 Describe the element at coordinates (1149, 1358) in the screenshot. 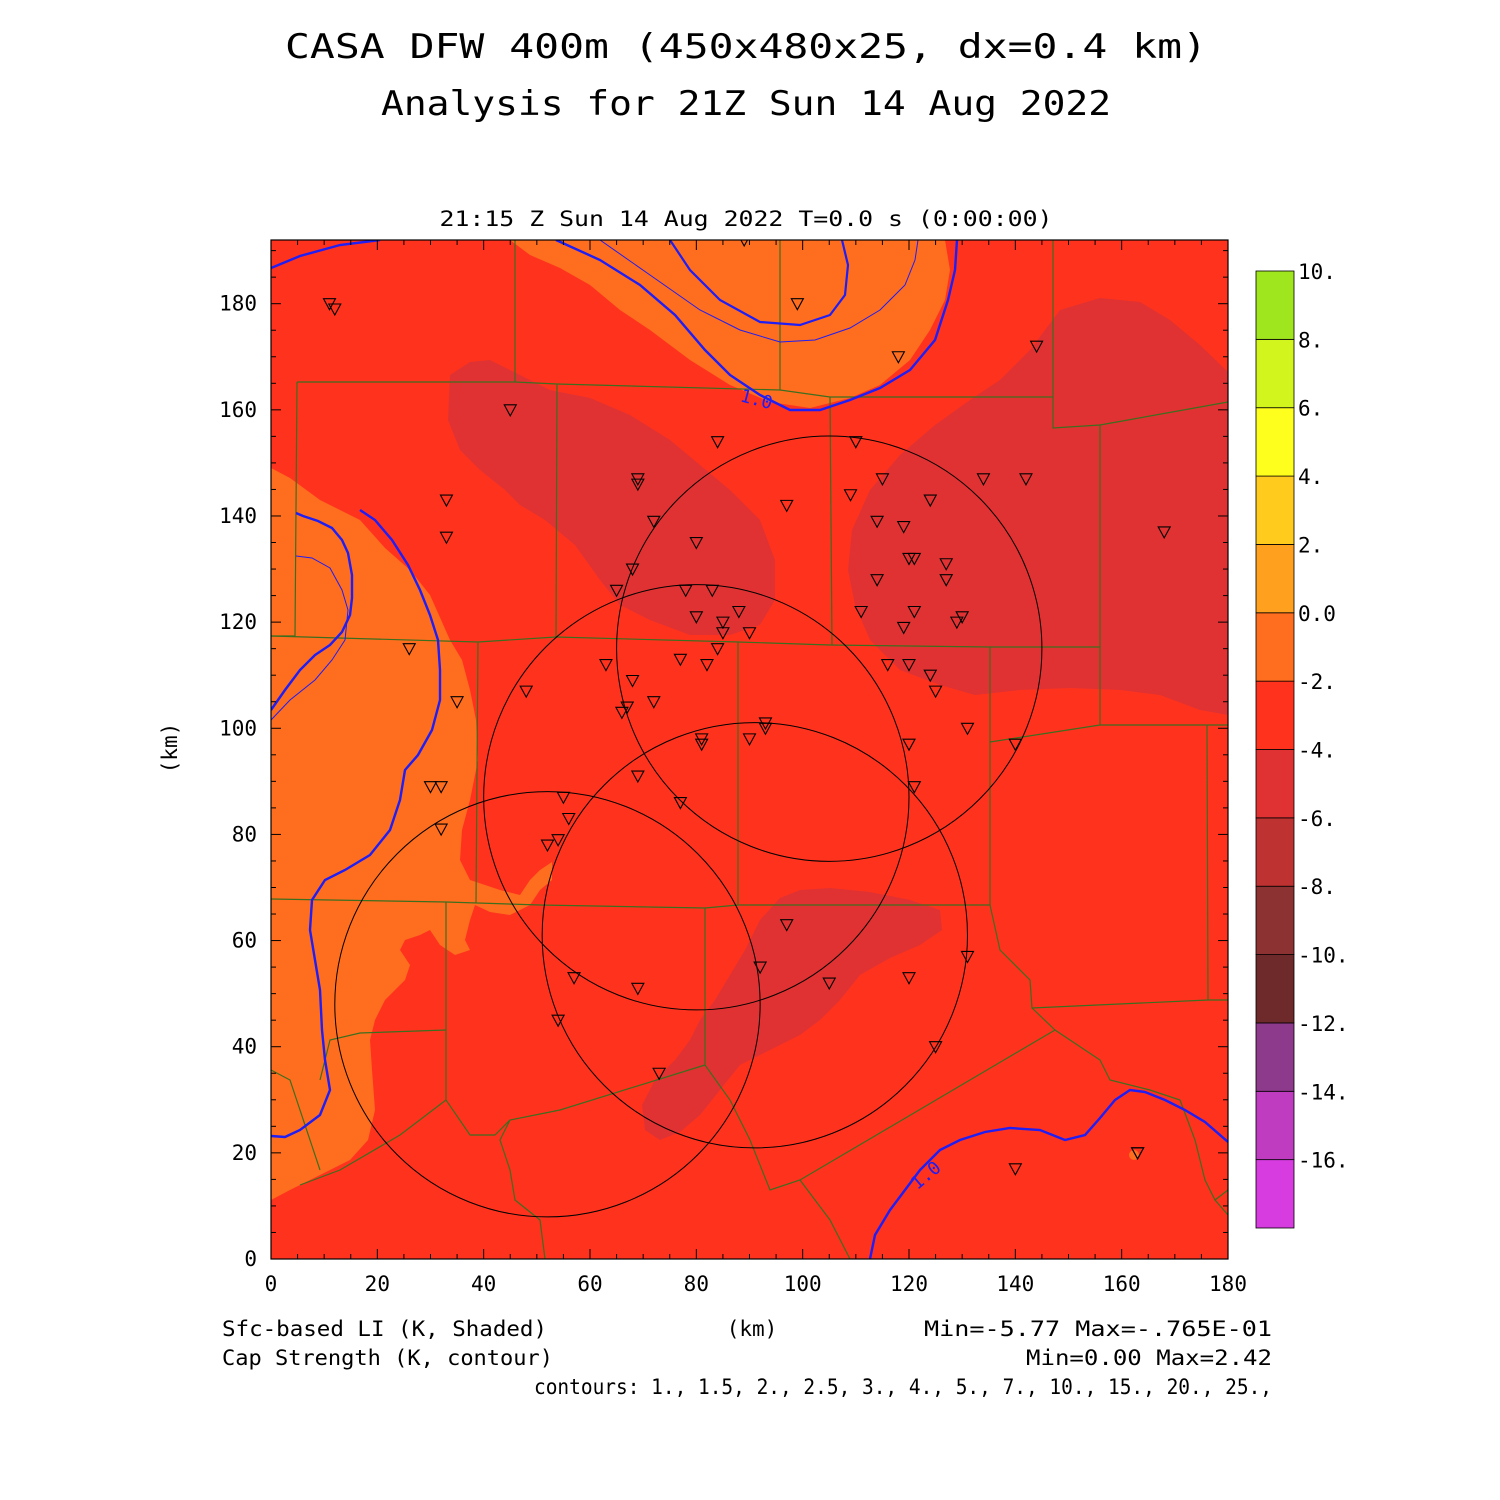

I see `footer-contour-minmax: Min=0.00 Max=2.42` at that location.